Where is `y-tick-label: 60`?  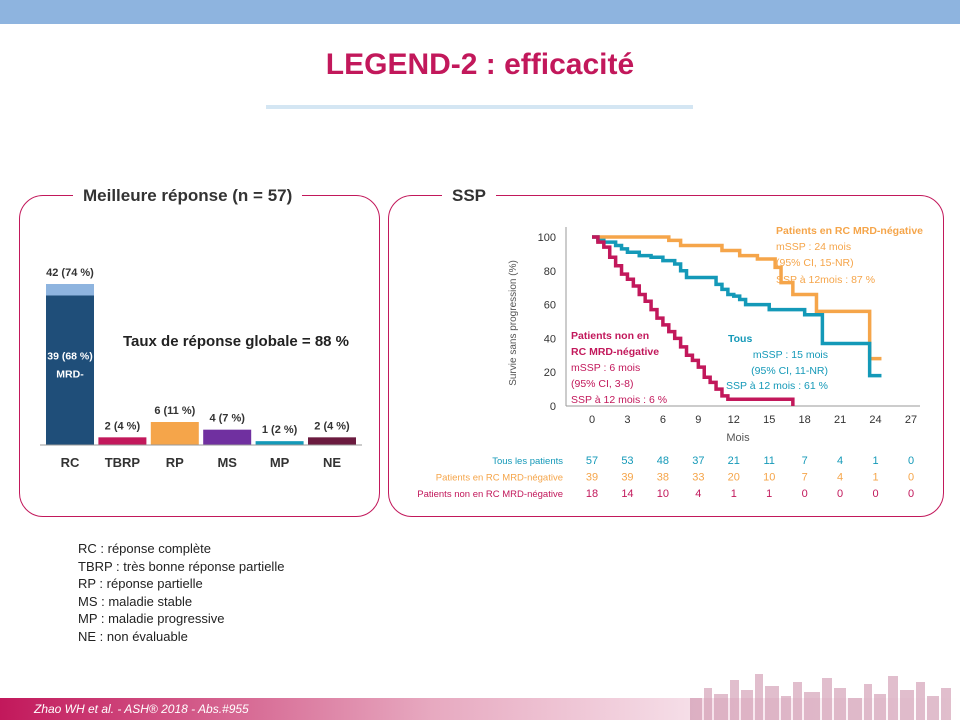 y-tick-label: 60 is located at coordinates (550, 306).